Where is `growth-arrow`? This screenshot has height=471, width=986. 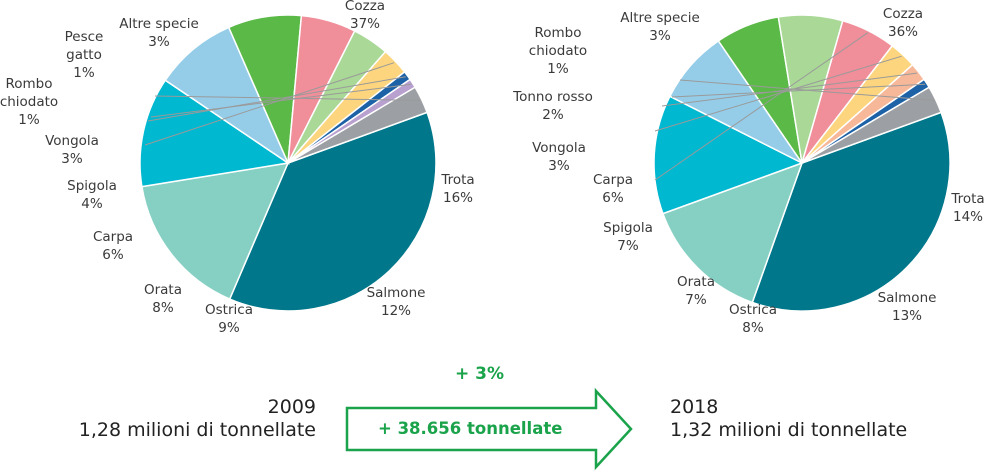 growth-arrow is located at coordinates (489, 429).